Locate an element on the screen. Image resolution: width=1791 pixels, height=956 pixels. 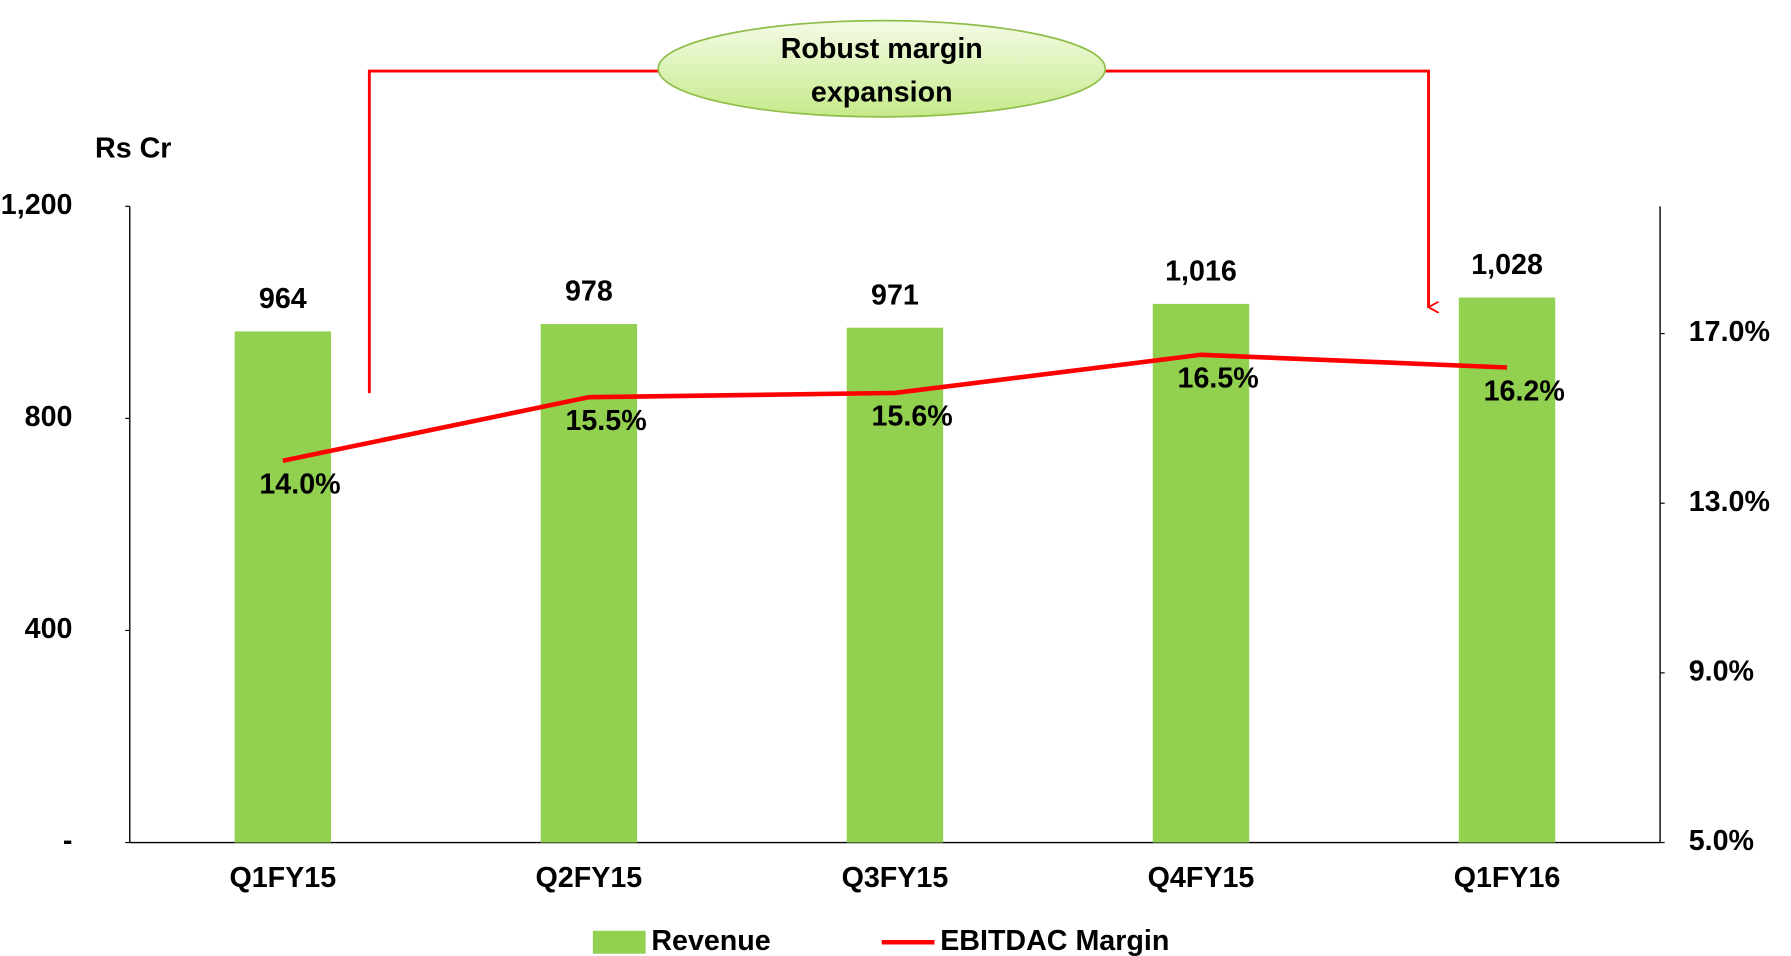
data-label: 1,016 is located at coordinates (1201, 271).